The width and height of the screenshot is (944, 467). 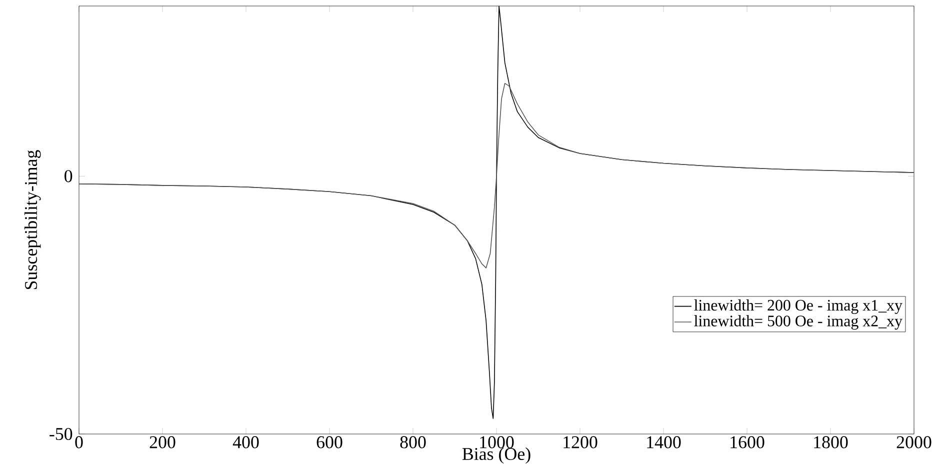 I want to click on x-tick-label: 2000, so click(x=914, y=442).